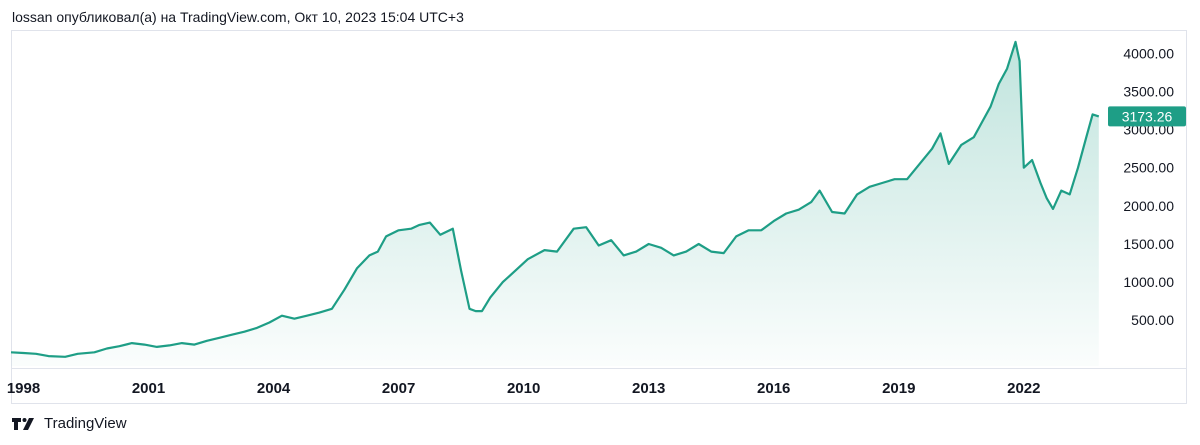  Describe the element at coordinates (523, 388) in the screenshot. I see `x-tick-label: 2010` at that location.